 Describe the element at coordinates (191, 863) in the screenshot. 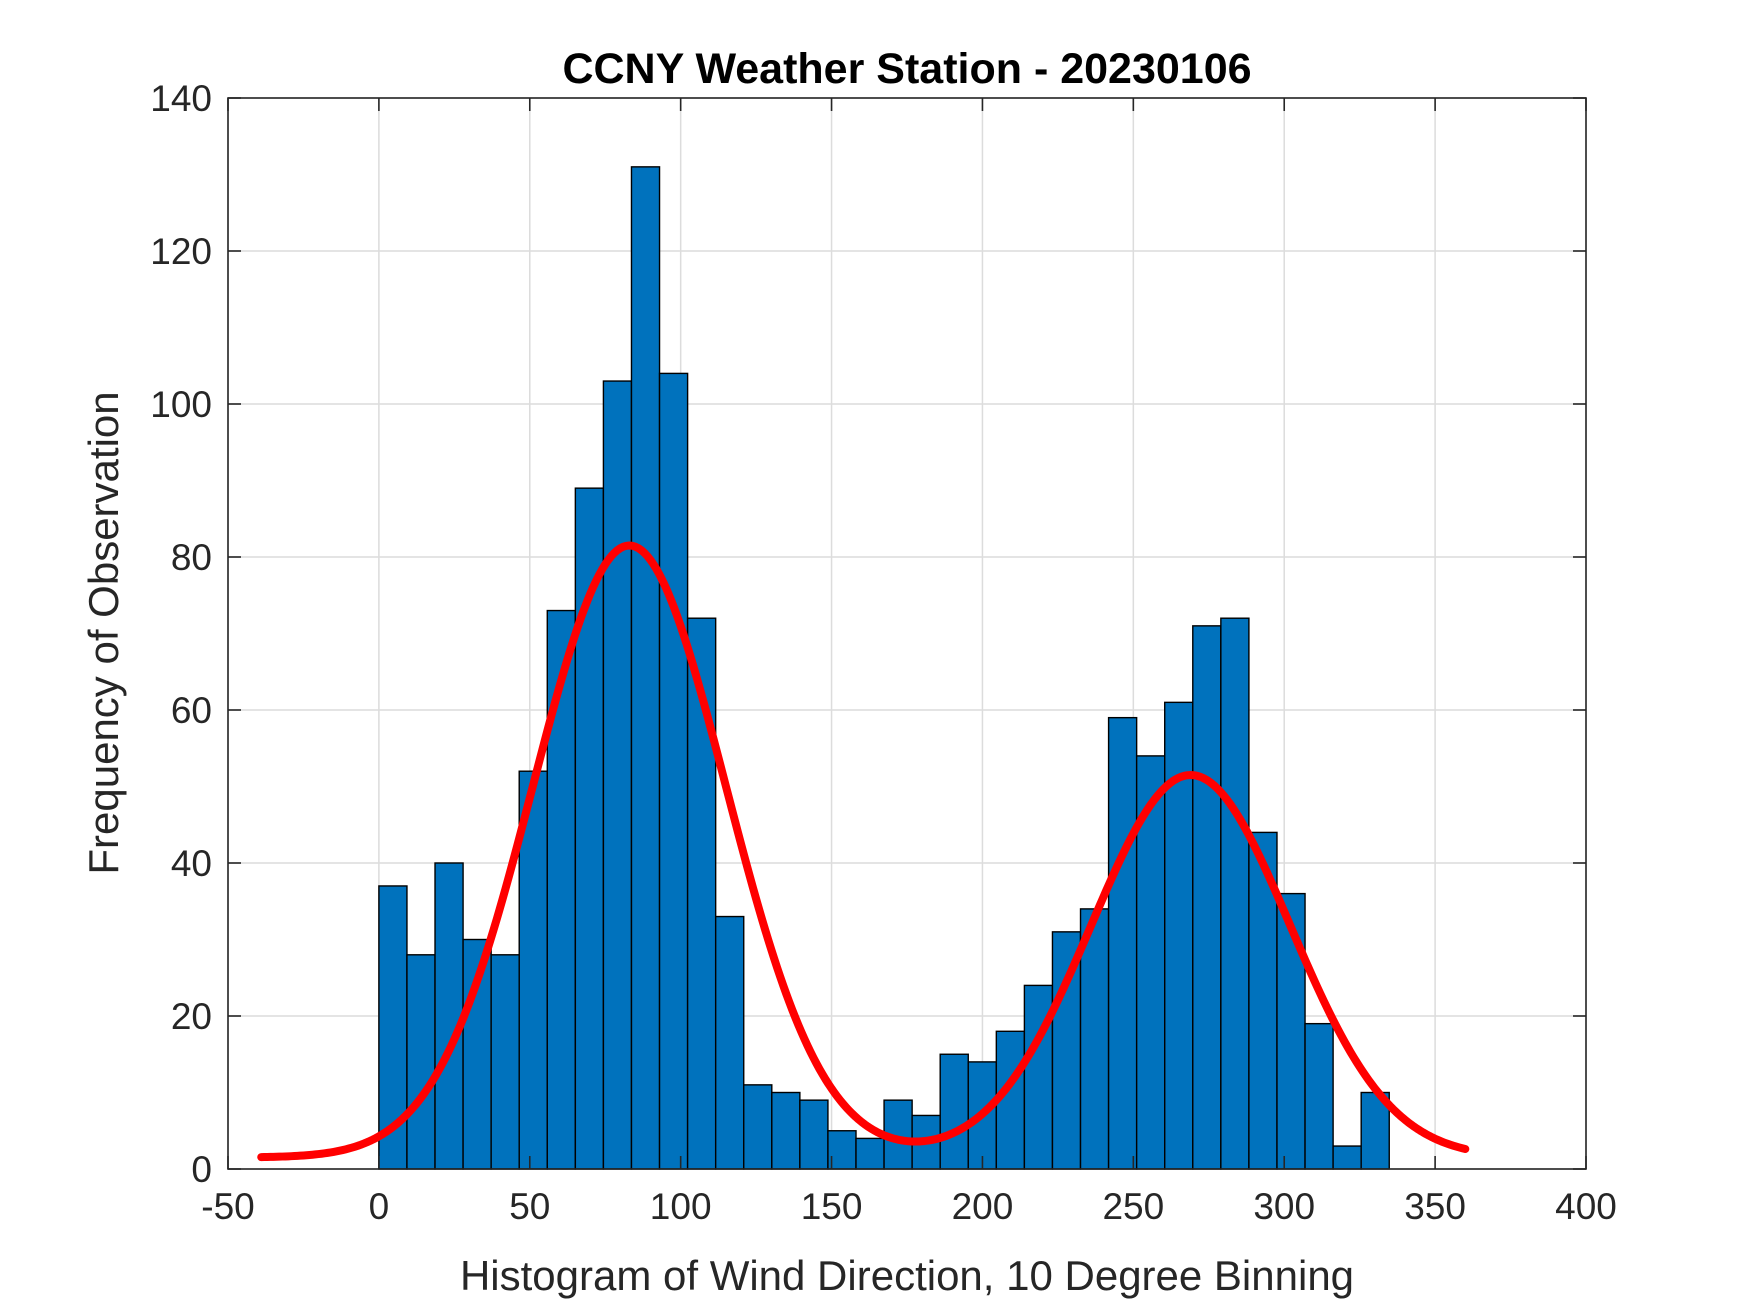

I see `y-tick-label: 40` at that location.